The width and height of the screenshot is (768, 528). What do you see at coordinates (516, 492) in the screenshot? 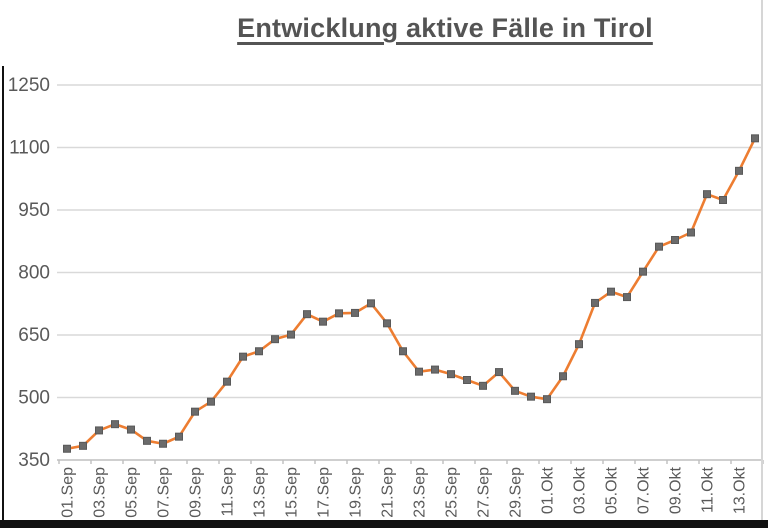
I see `x-axis-label: 29.Sep` at bounding box center [516, 492].